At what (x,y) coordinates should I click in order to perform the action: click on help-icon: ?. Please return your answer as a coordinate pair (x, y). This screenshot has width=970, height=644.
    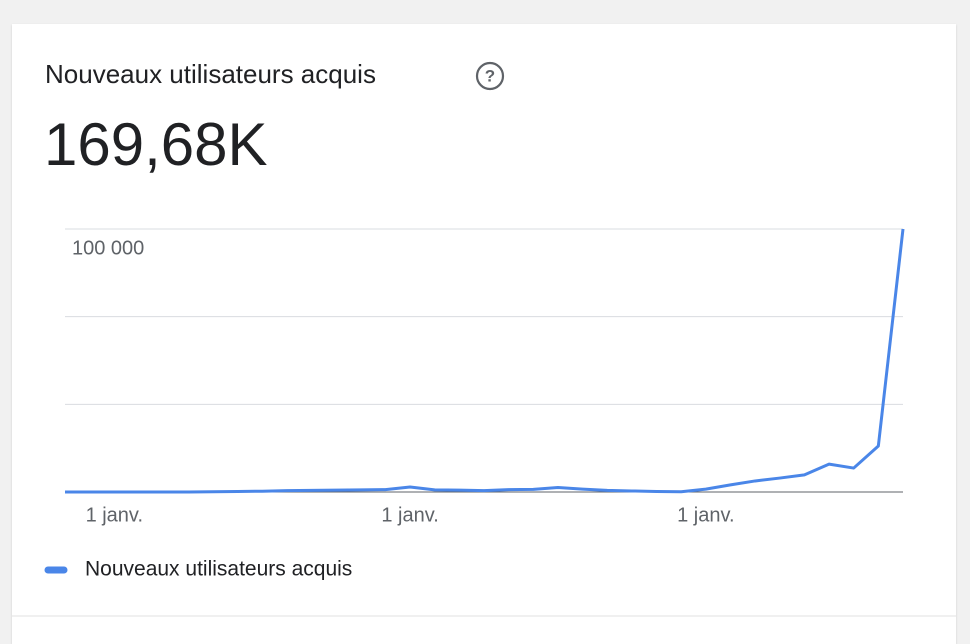
    Looking at the image, I should click on (490, 76).